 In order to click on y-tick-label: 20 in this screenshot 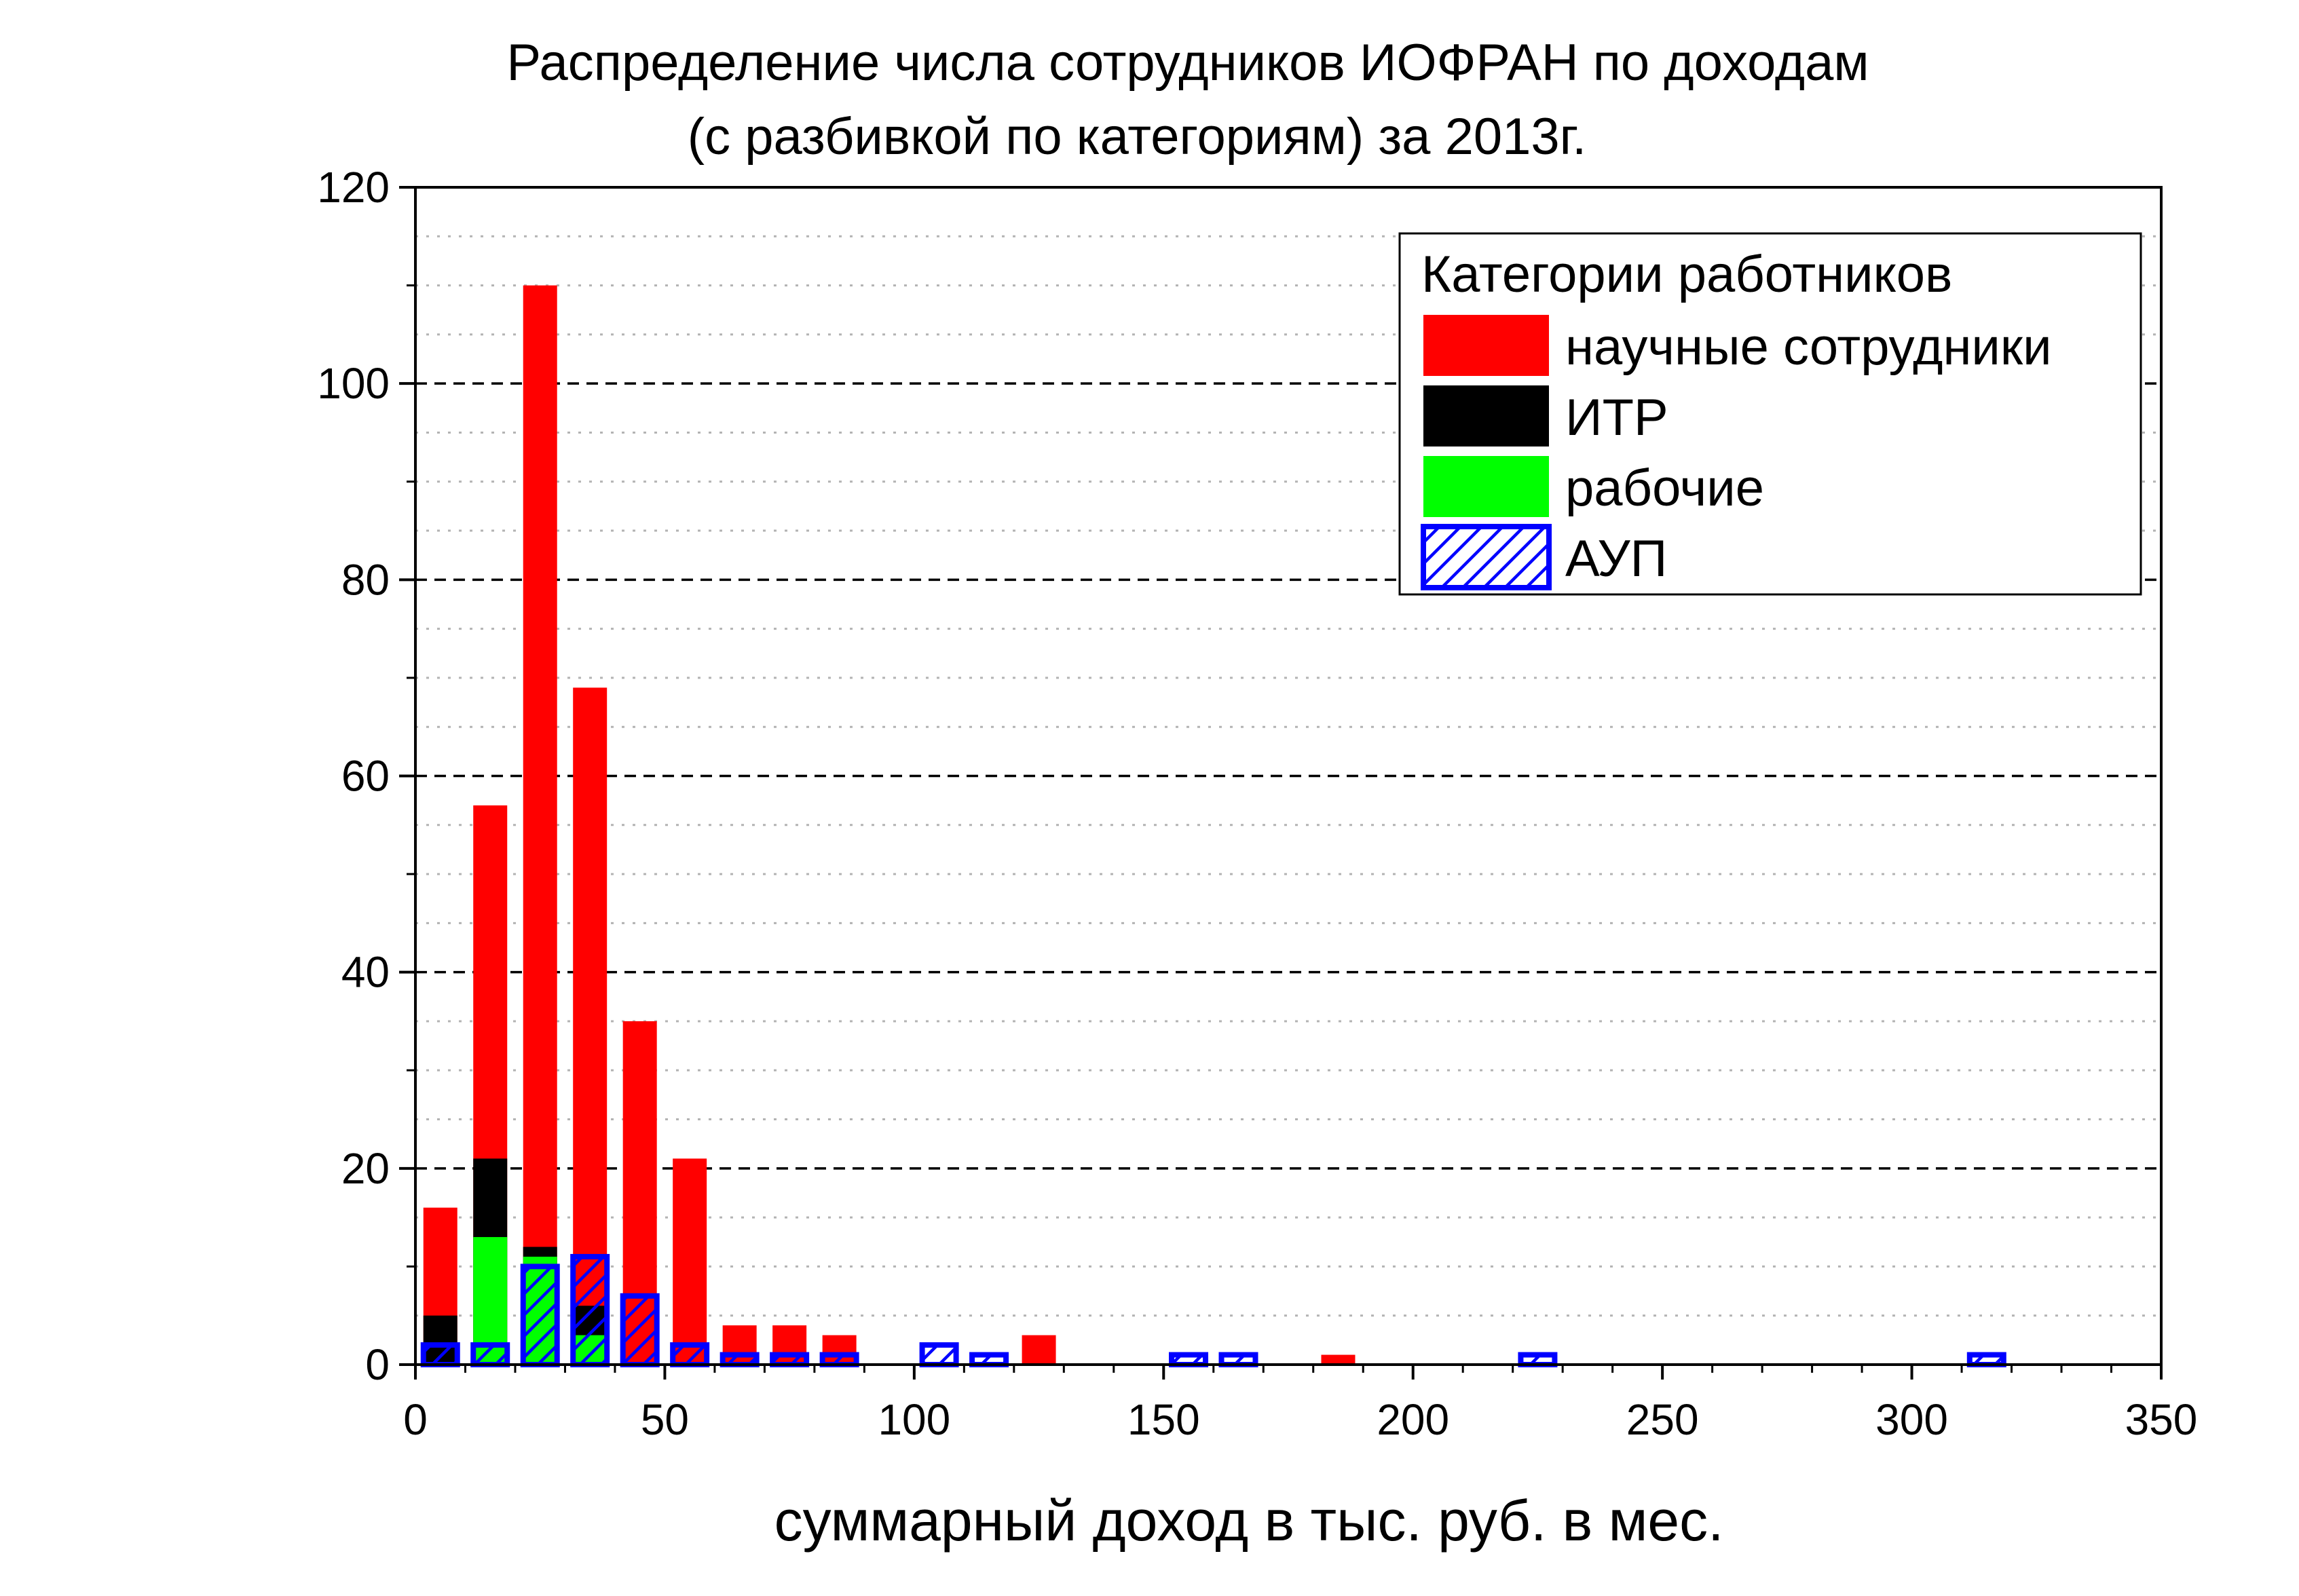, I will do `click(365, 1168)`.